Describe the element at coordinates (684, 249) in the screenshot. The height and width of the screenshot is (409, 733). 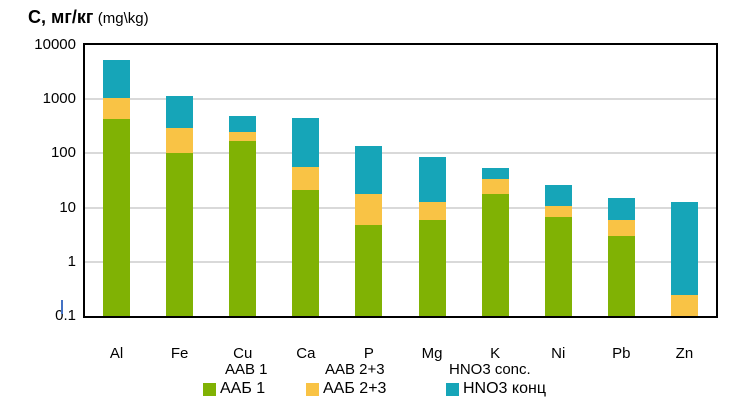
I see `bar-segment-zn-series3` at that location.